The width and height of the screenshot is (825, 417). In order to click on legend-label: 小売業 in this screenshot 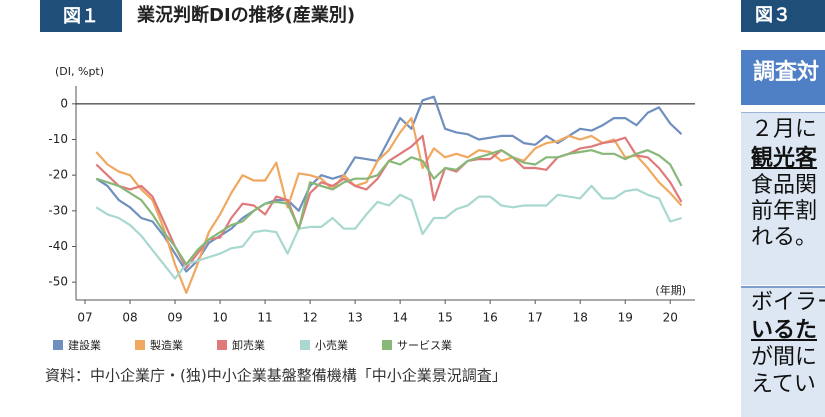, I will do `click(331, 345)`.